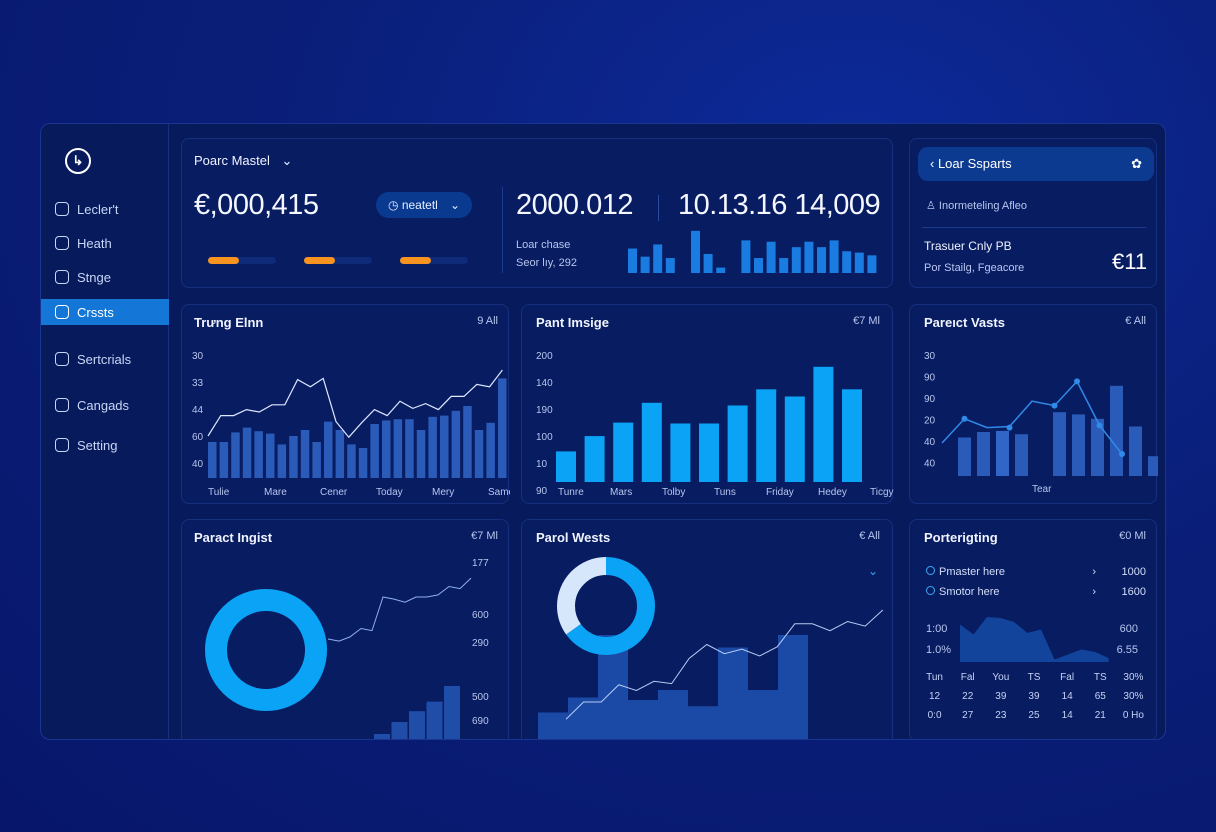 This screenshot has width=1216, height=832. What do you see at coordinates (542, 464) in the screenshot?
I see `y-tick-label: 10` at bounding box center [542, 464].